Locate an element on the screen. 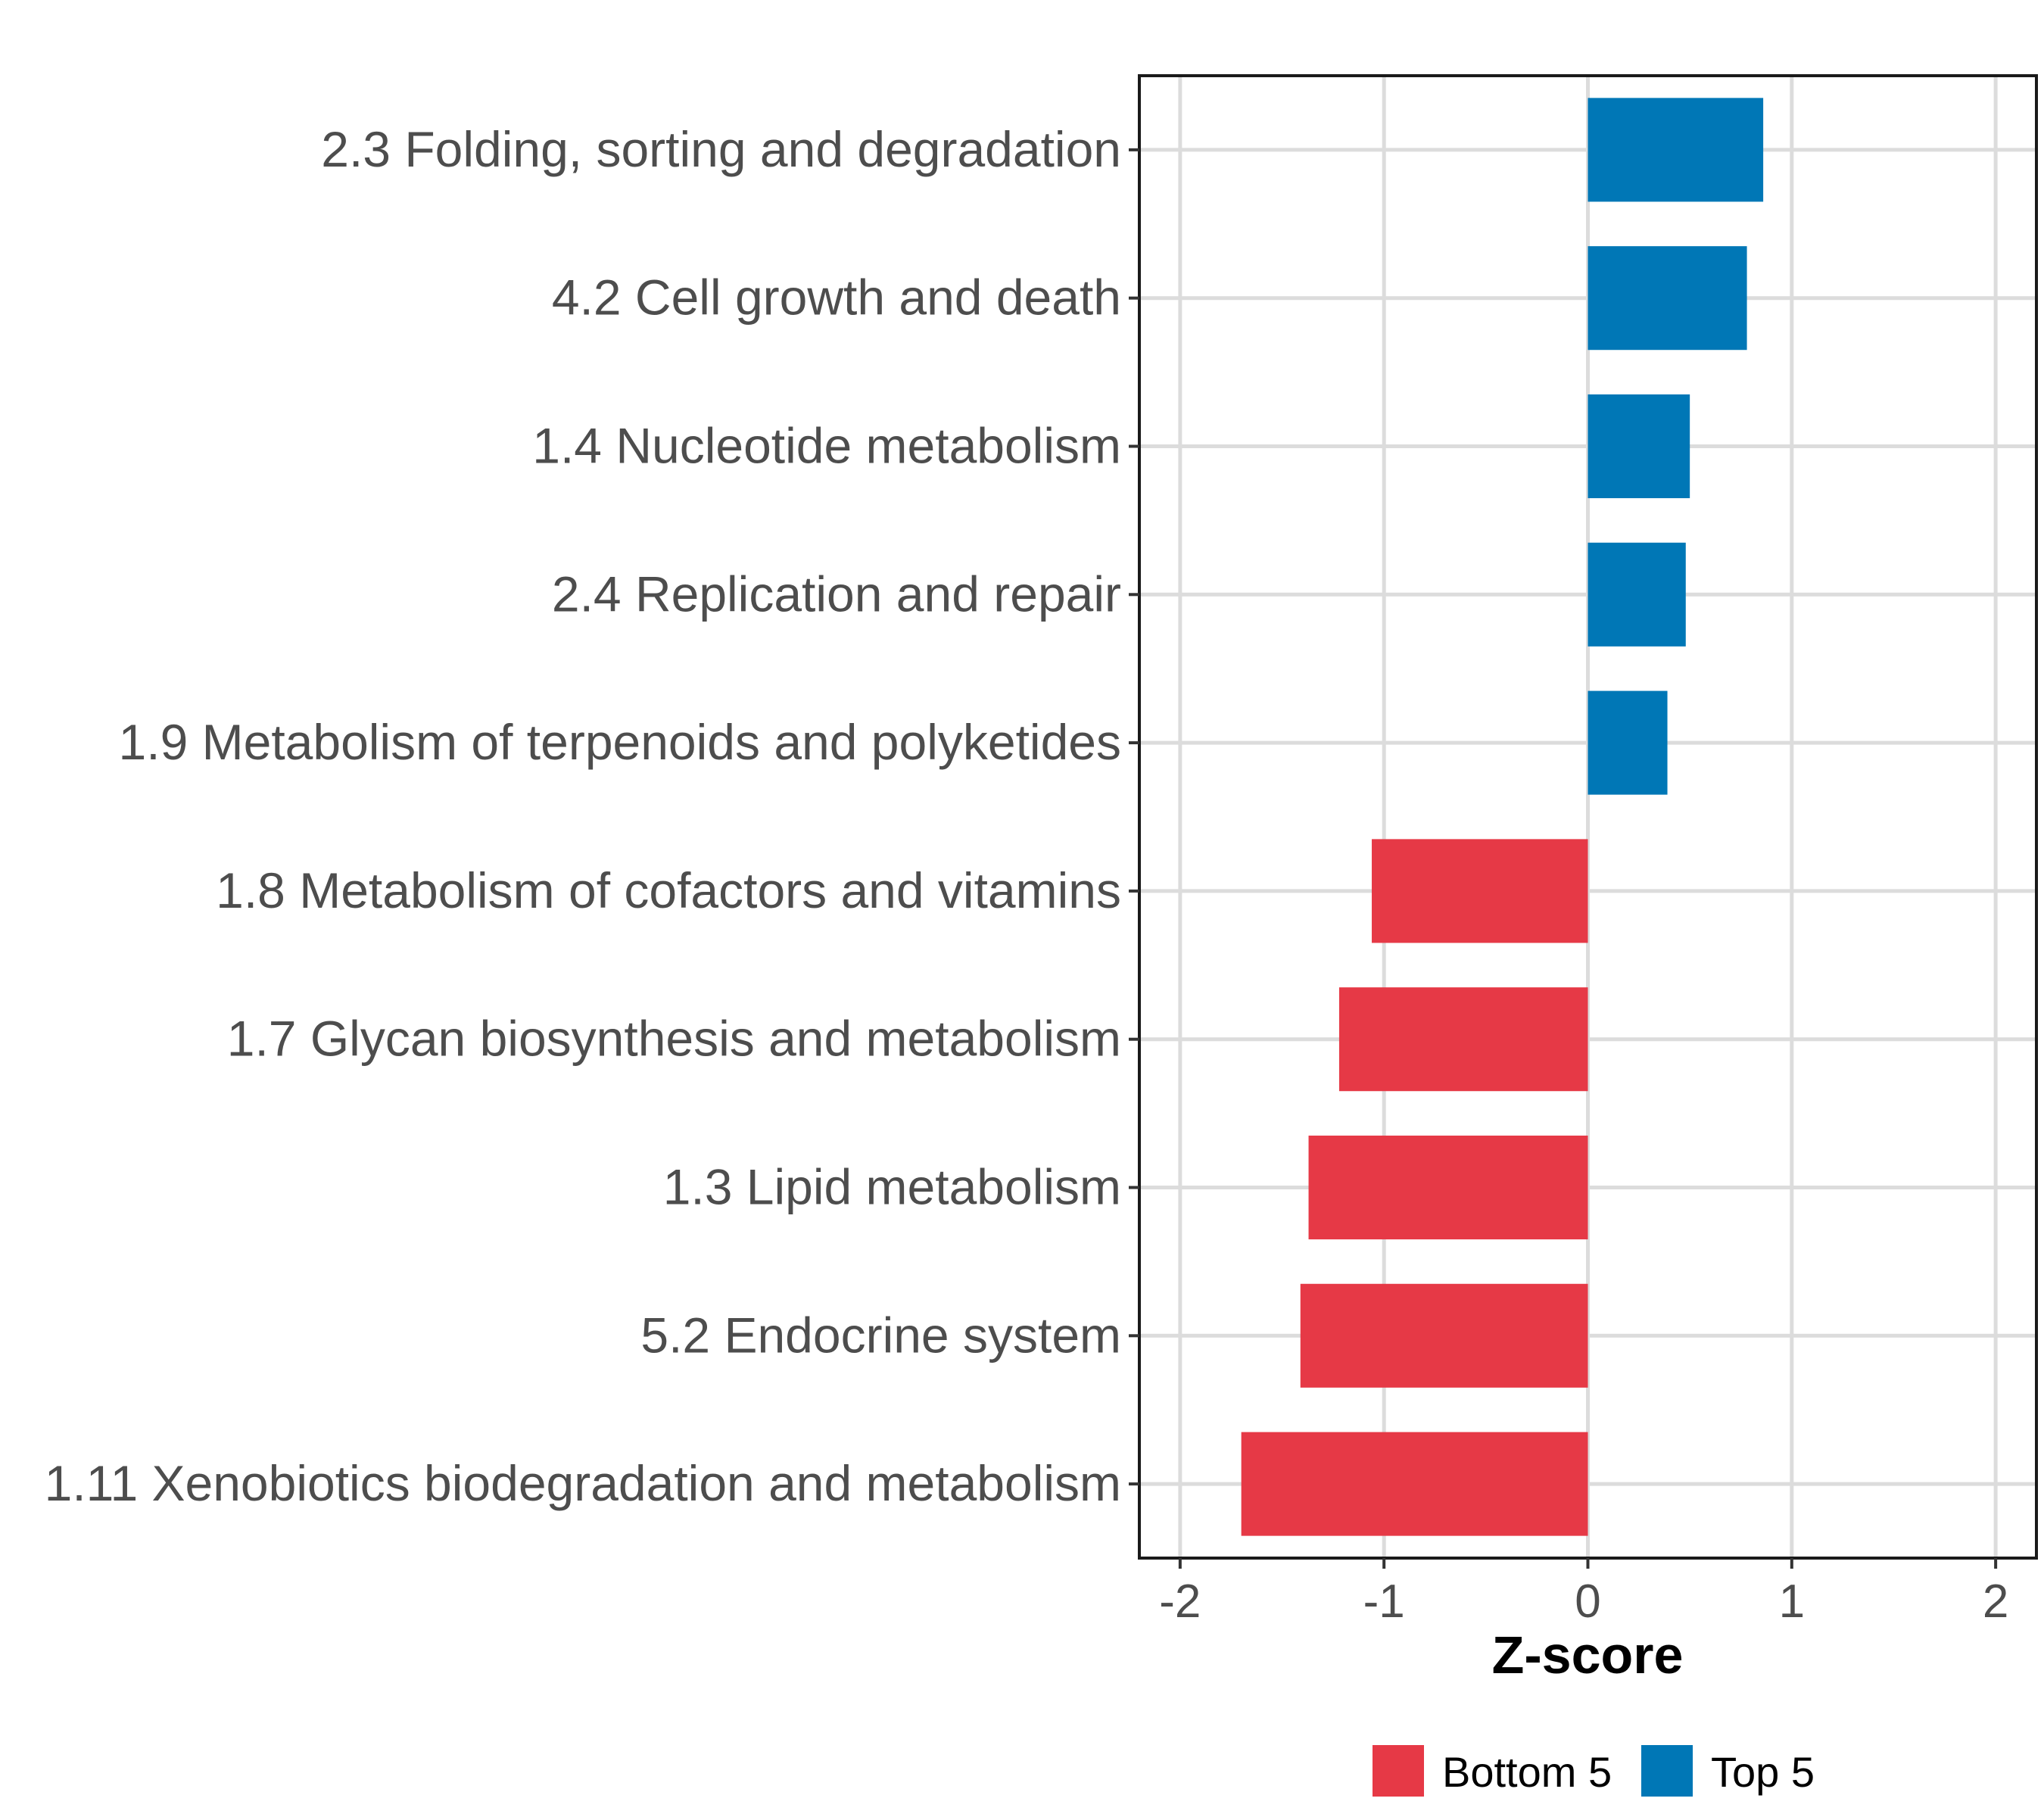  legend-label-top-5: Top 5 is located at coordinates (1763, 1772).